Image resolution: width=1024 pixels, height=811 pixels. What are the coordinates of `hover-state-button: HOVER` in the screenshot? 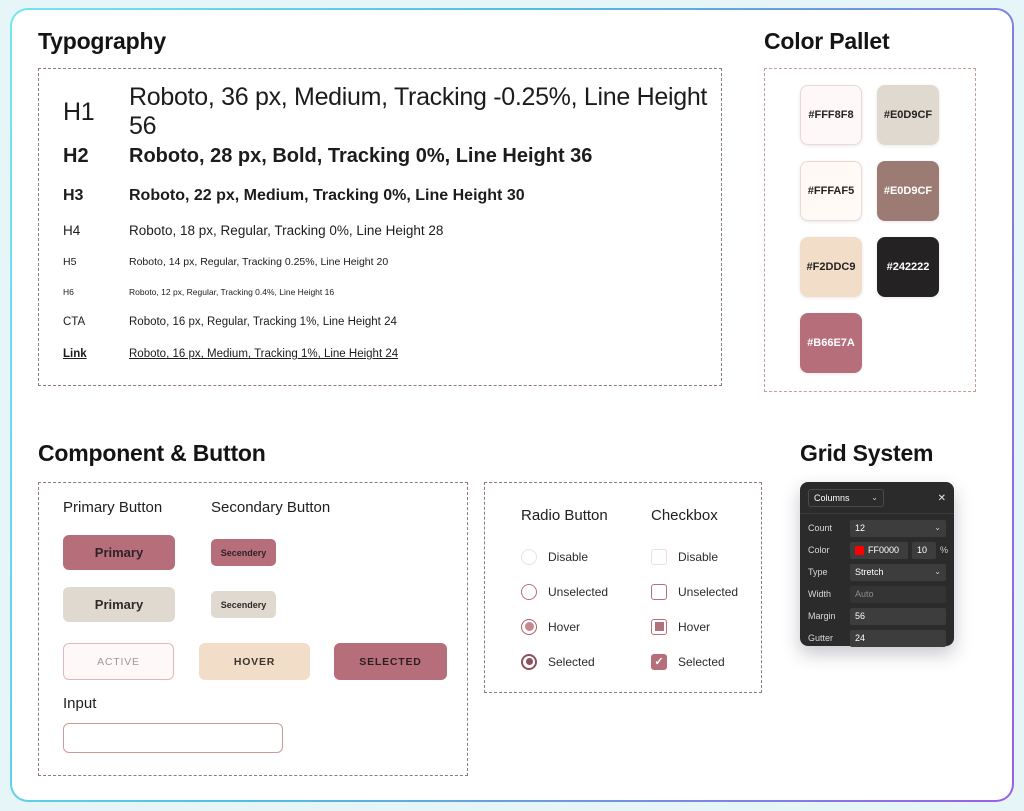 It's located at (254, 661).